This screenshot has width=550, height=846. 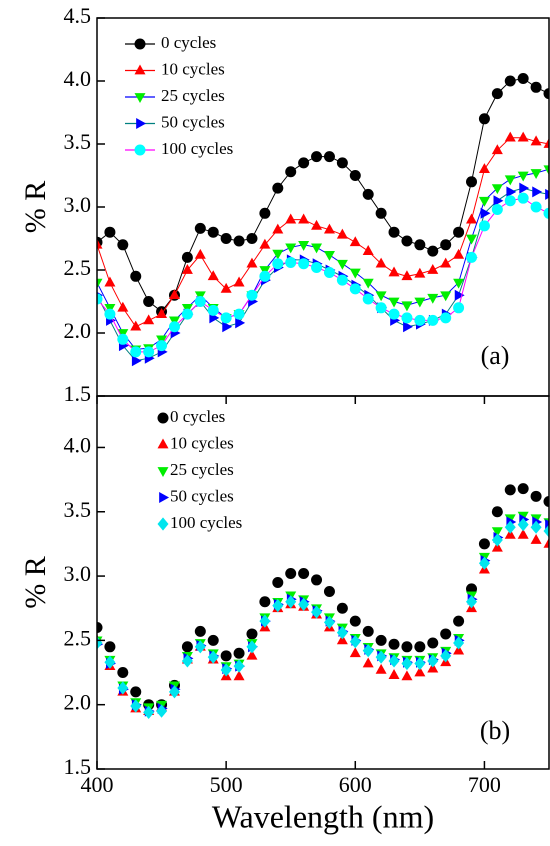 I want to click on x-tick-label: 500, so click(x=226, y=784).